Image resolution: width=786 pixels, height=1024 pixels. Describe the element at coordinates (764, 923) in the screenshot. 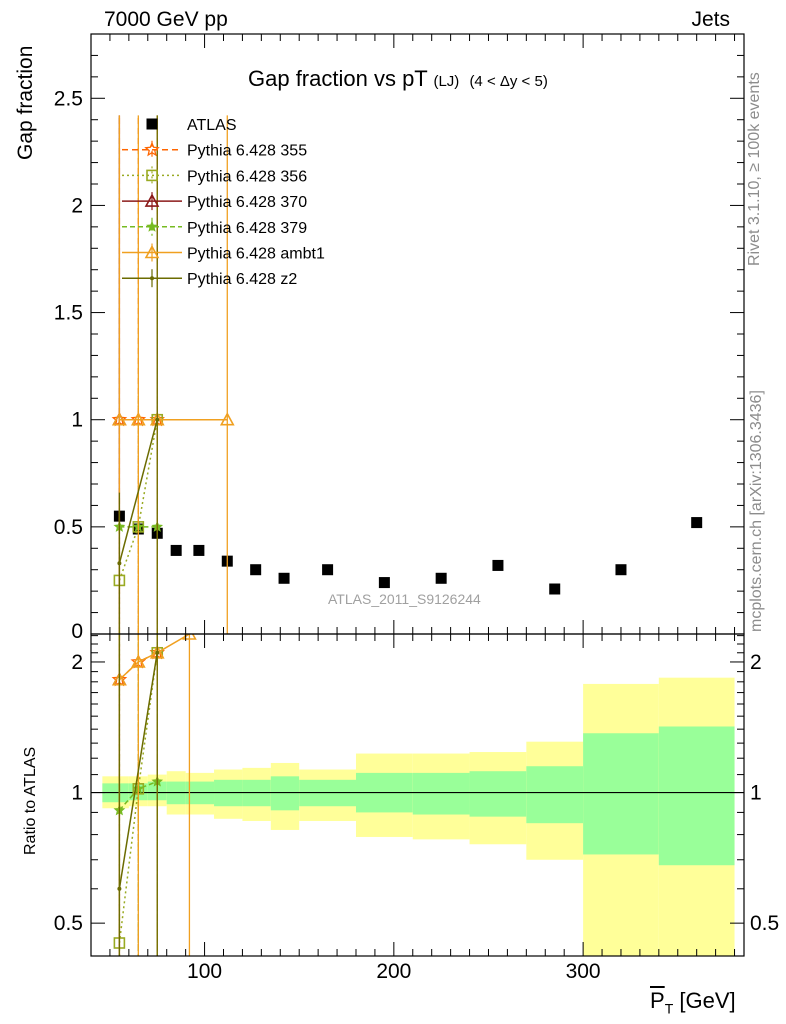

I see `ratio-y-tick-label-right: 0.5` at that location.